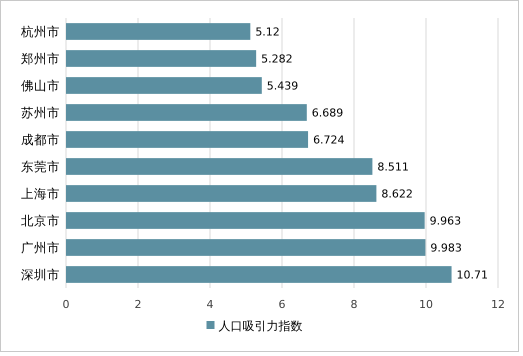 This screenshot has width=523, height=356. Describe the element at coordinates (40, 31) in the screenshot. I see `y-tick-label: 杭州市` at that location.